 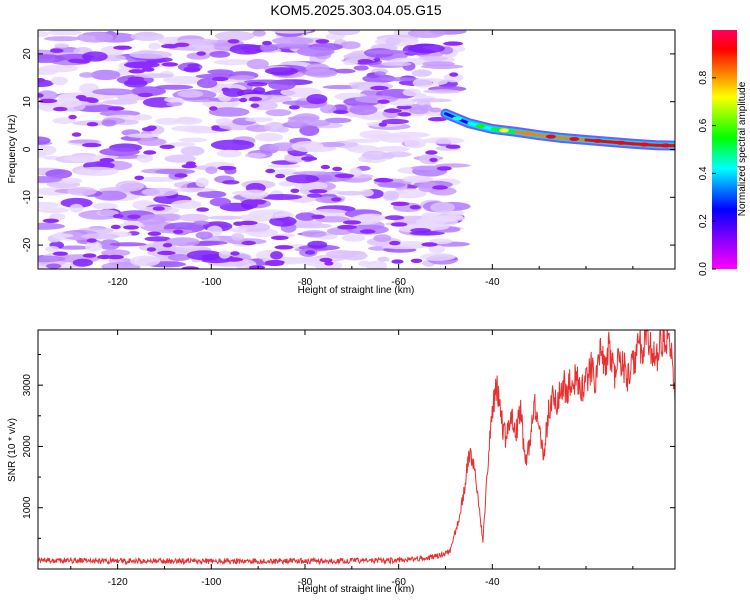 I want to click on y-tick-label: 20, so click(x=27, y=54).